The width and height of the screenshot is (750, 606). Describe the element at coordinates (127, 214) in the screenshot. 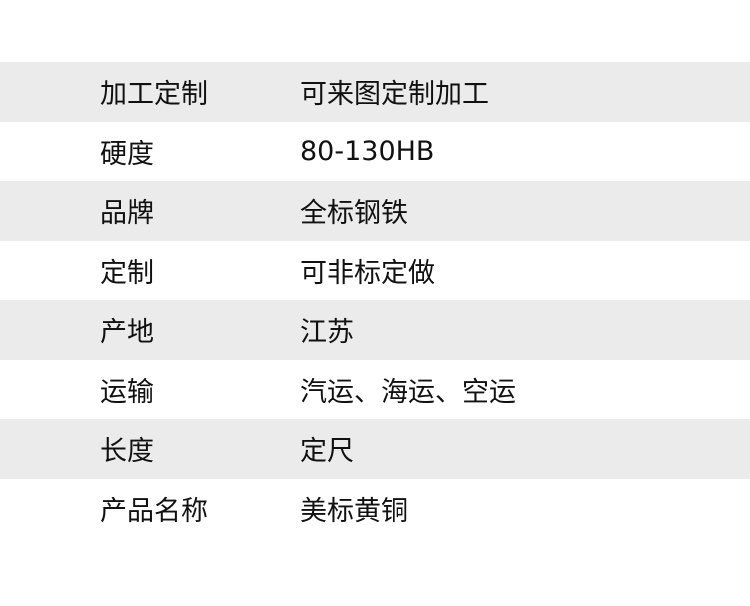

I see `row-label: 品牌` at that location.